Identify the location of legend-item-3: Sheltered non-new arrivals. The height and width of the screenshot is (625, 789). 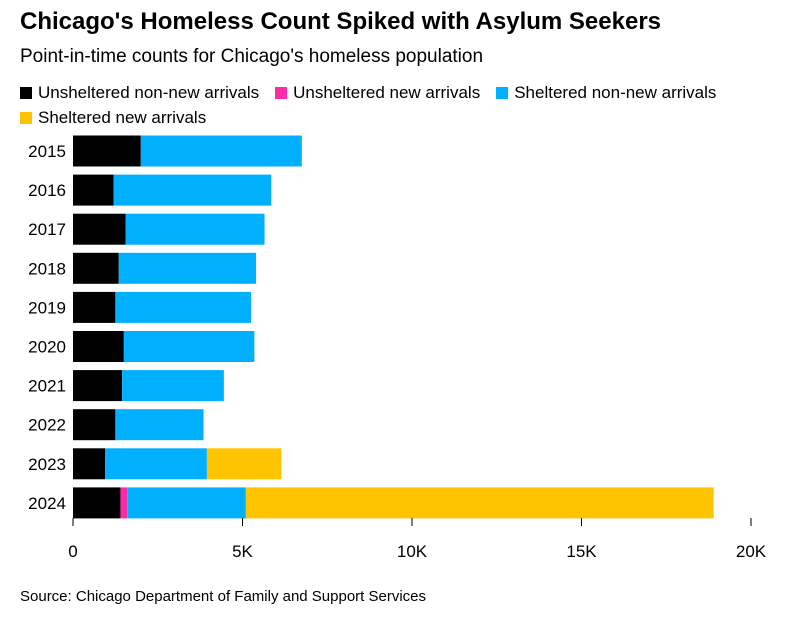
(606, 93).